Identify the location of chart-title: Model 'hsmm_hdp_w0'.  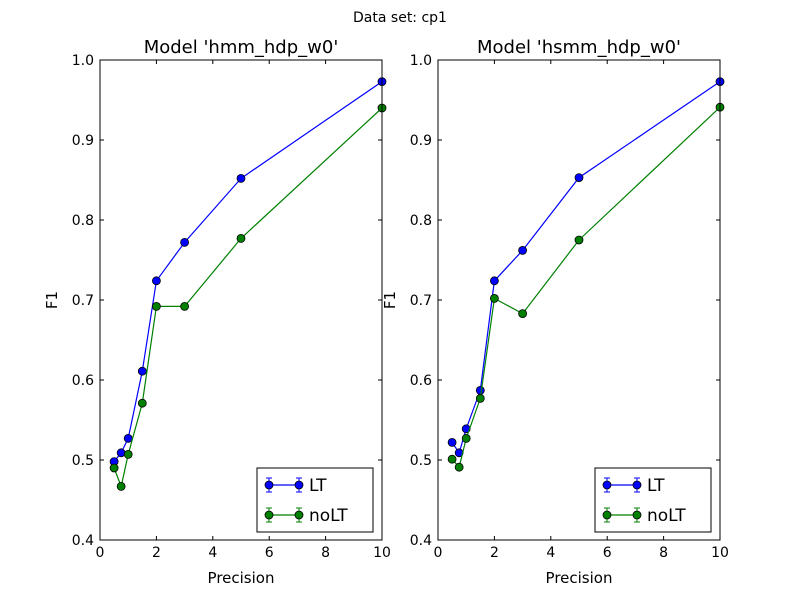
(579, 47).